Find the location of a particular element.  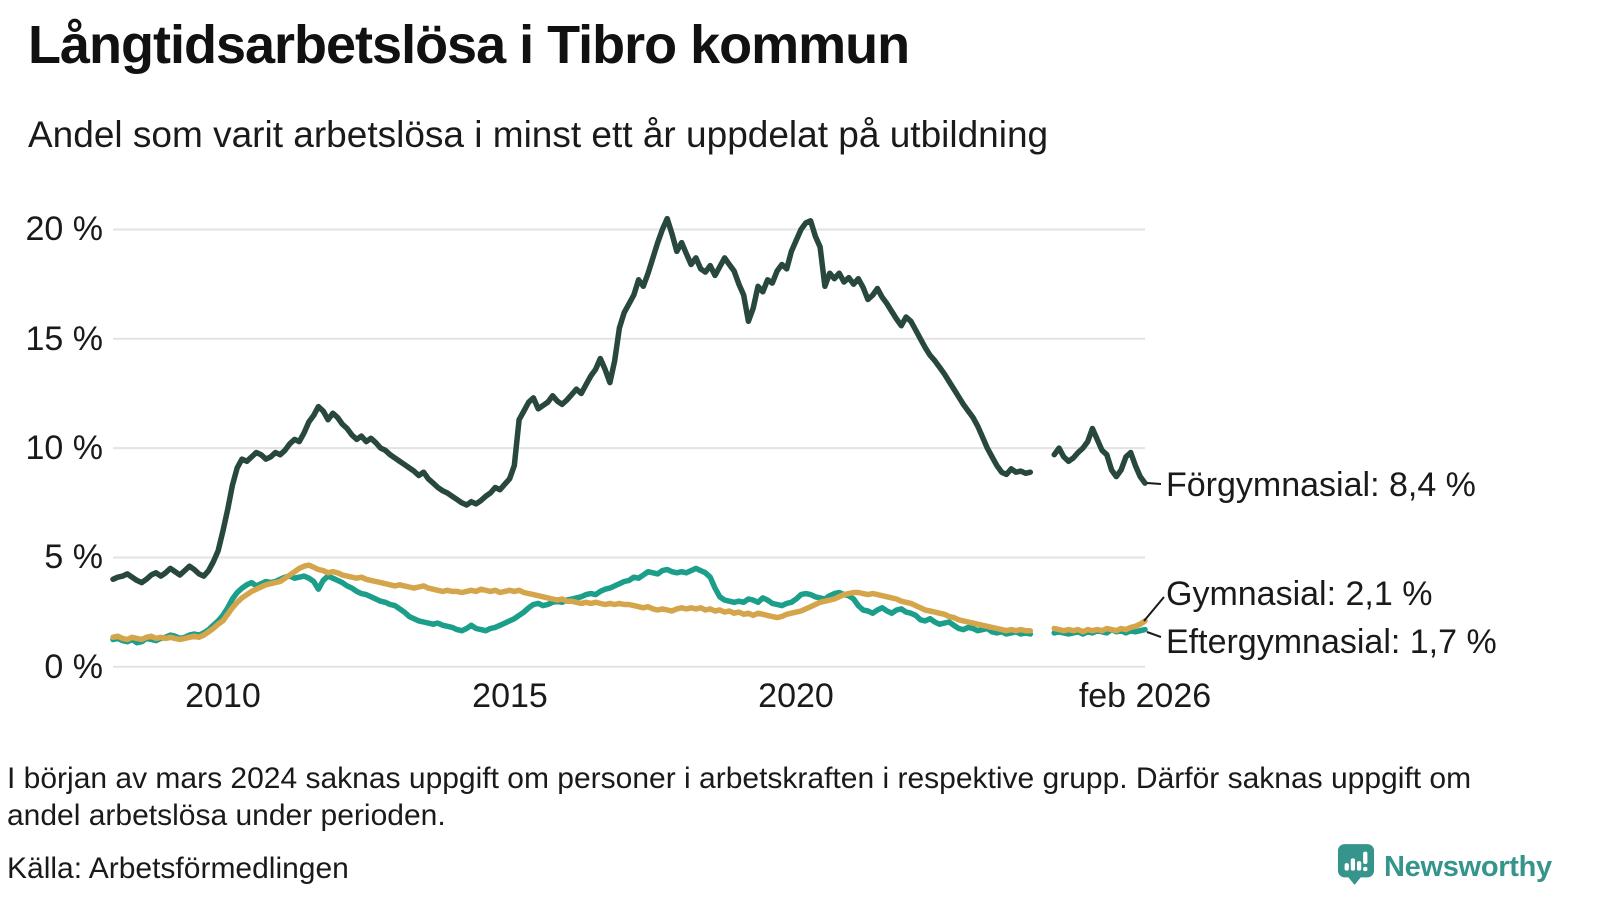

y-tick-0: 0 % is located at coordinates (73, 667).